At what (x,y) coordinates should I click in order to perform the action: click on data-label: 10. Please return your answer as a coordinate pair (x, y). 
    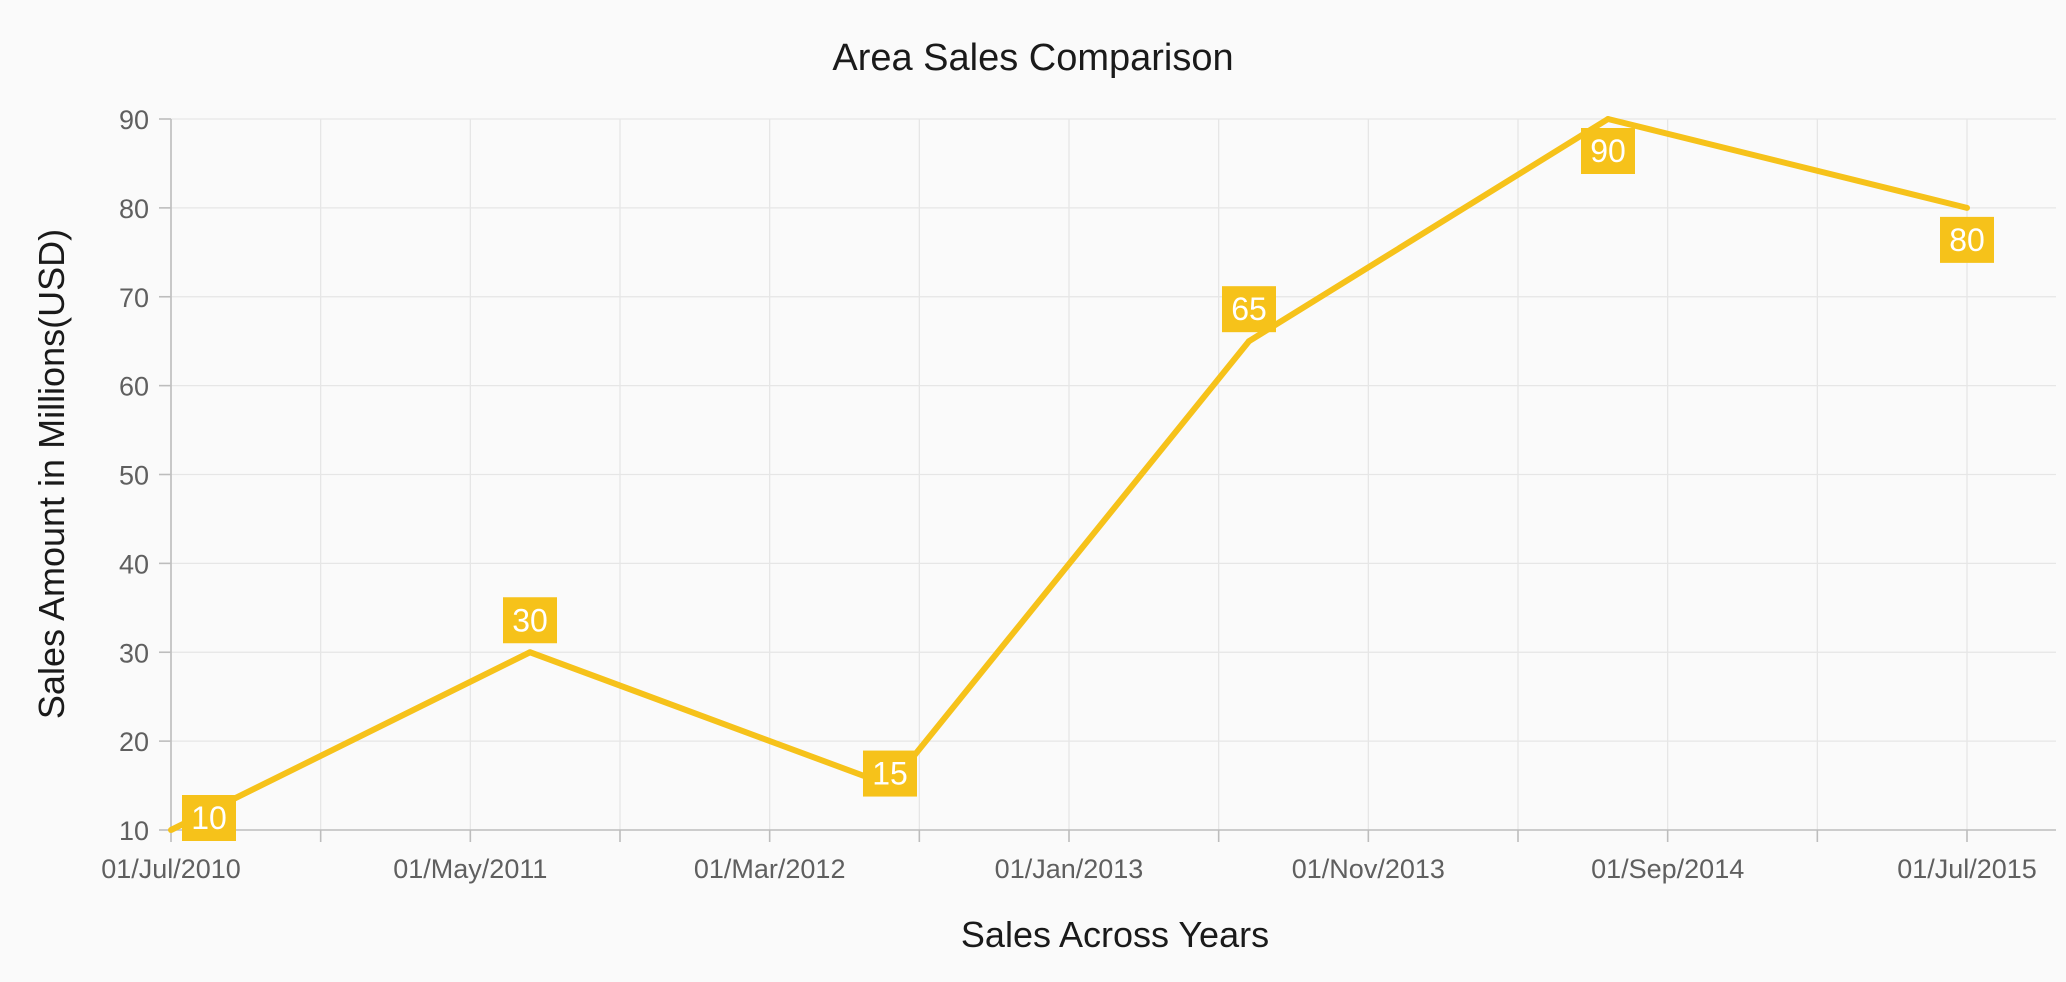
    Looking at the image, I should click on (209, 818).